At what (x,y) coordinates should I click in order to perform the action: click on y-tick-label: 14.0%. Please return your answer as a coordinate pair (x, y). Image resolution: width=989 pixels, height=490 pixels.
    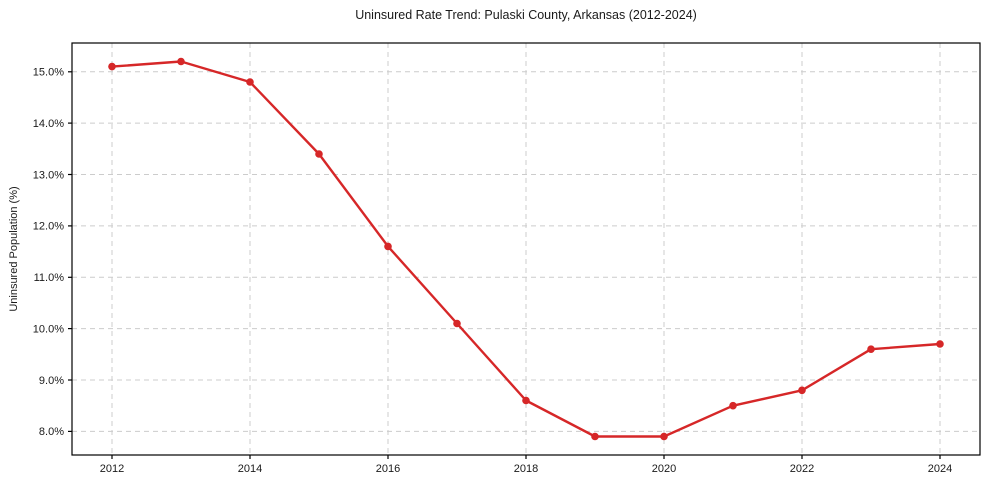
    Looking at the image, I should click on (48, 124).